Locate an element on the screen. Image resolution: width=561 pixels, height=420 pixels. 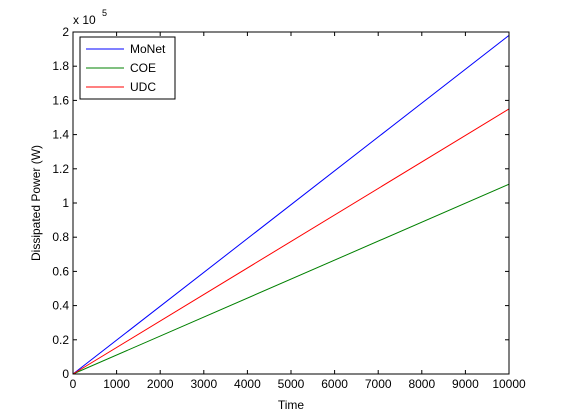
y-tick-label: 1.8 is located at coordinates (60, 66).